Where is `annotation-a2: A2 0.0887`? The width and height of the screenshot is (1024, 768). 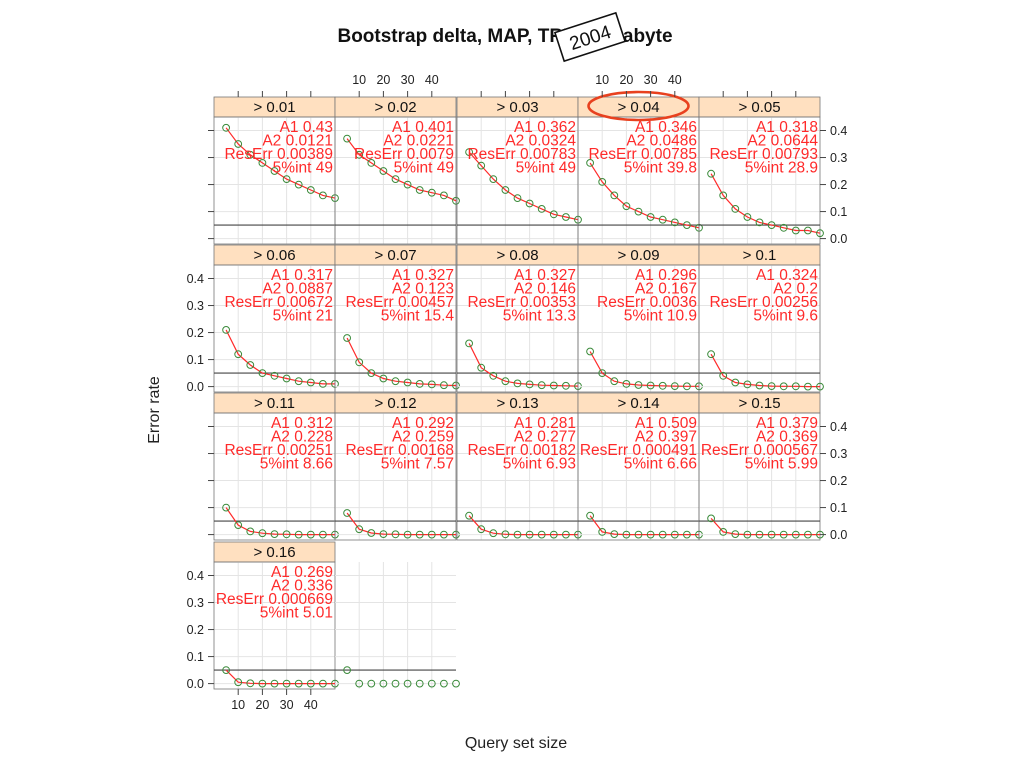
annotation-a2: A2 0.0887 is located at coordinates (297, 289).